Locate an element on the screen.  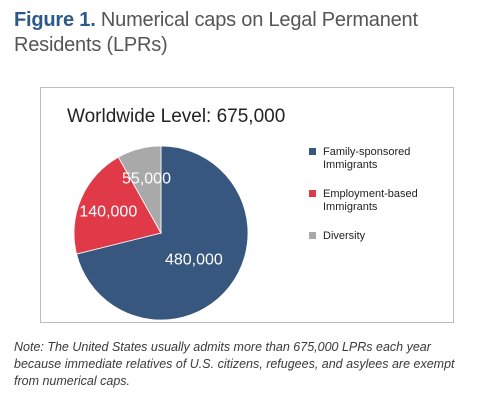
legend-swatch-diversity is located at coordinates (312, 235).